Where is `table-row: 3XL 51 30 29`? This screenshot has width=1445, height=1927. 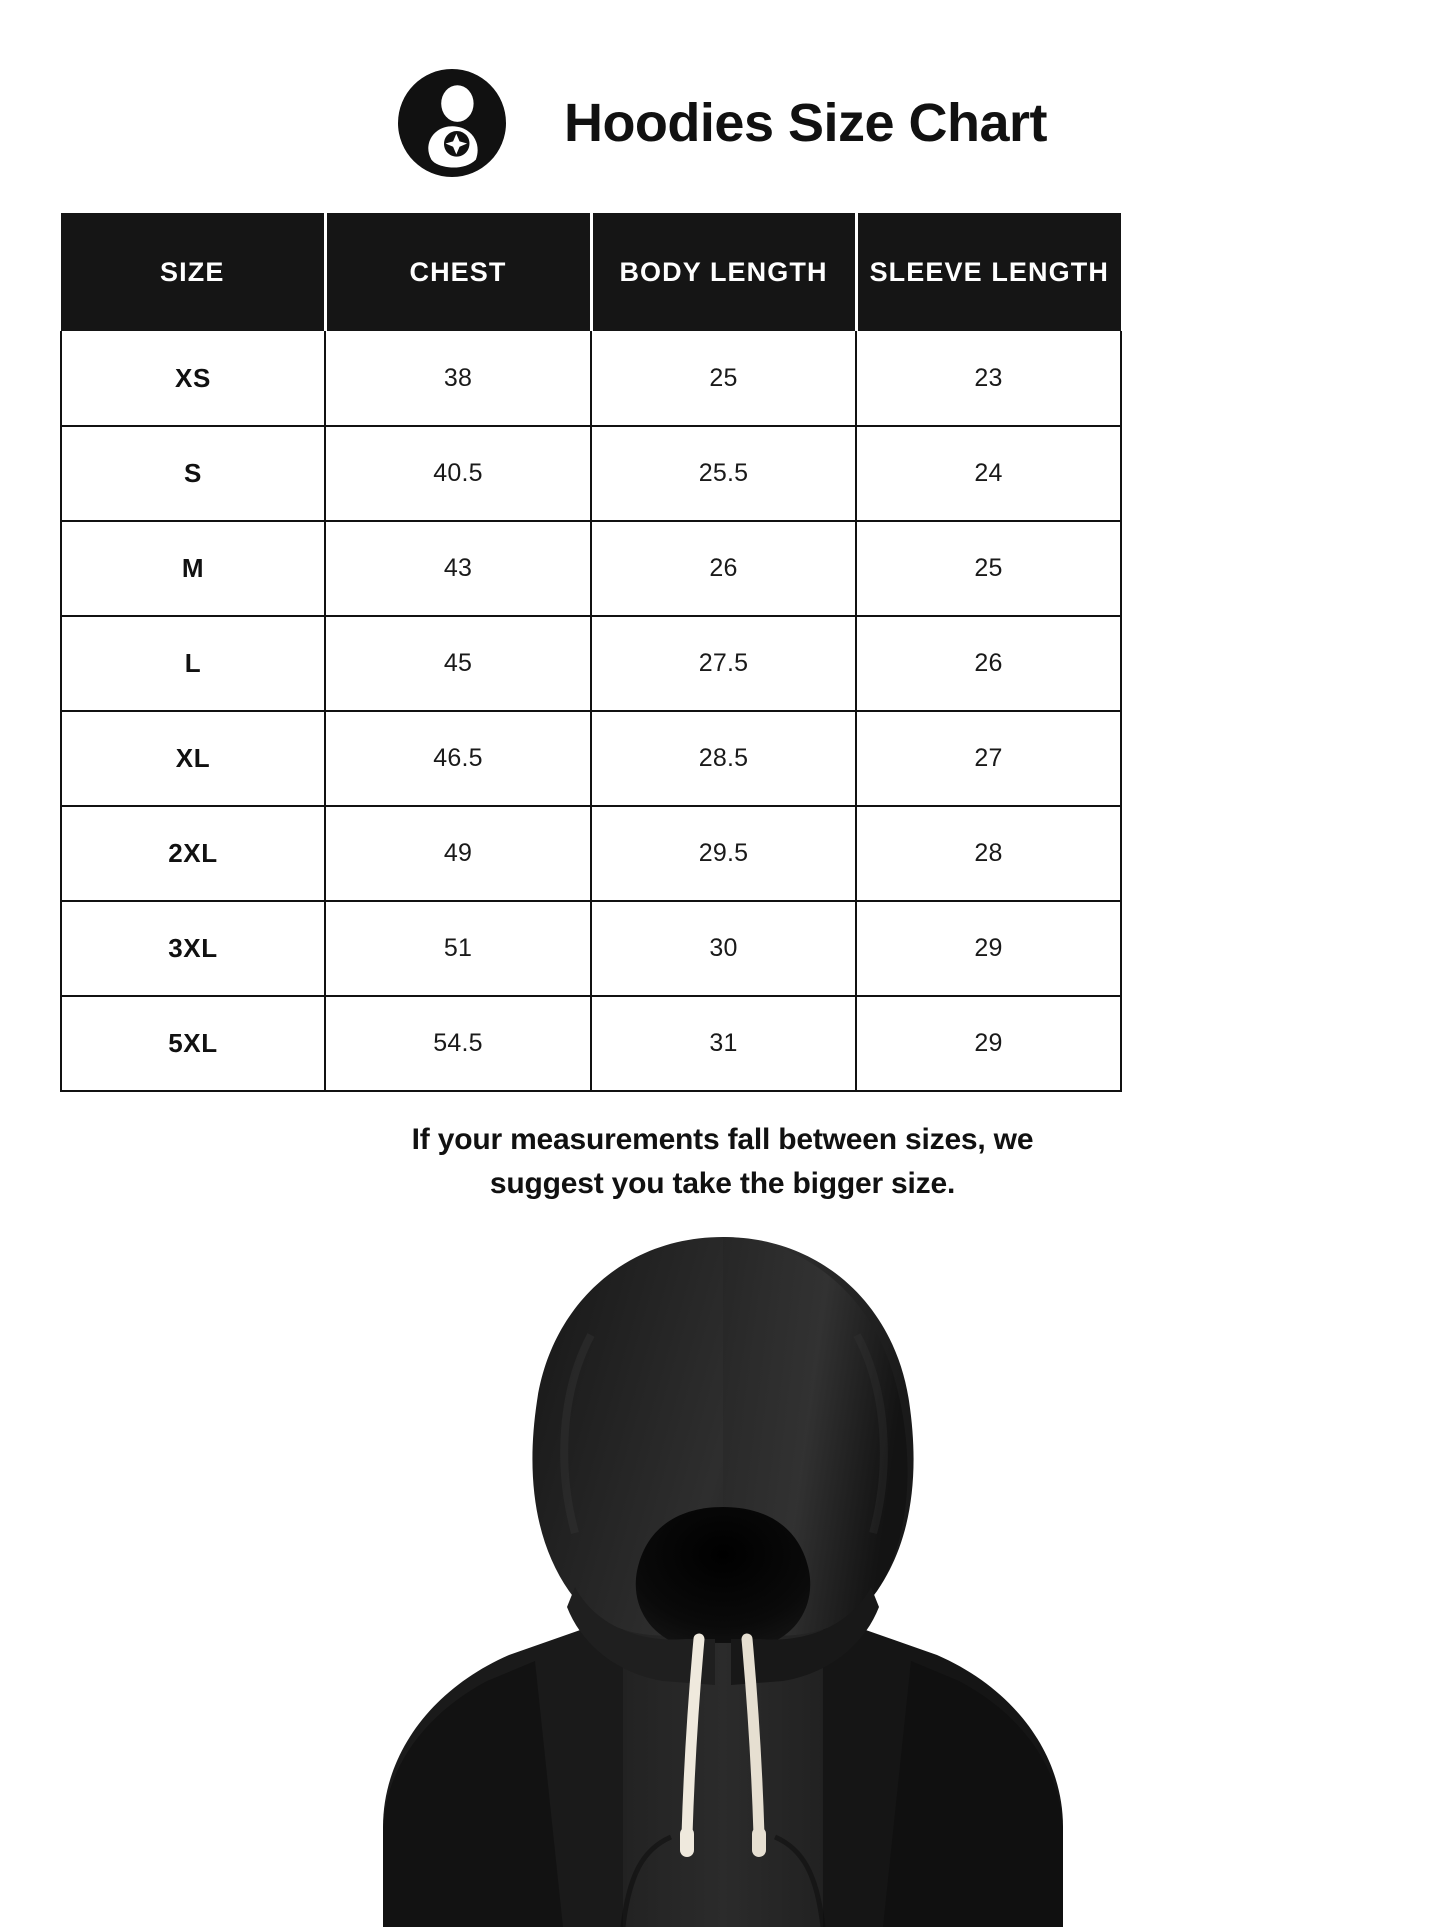
table-row: 3XL 51 30 29 is located at coordinates (591, 948).